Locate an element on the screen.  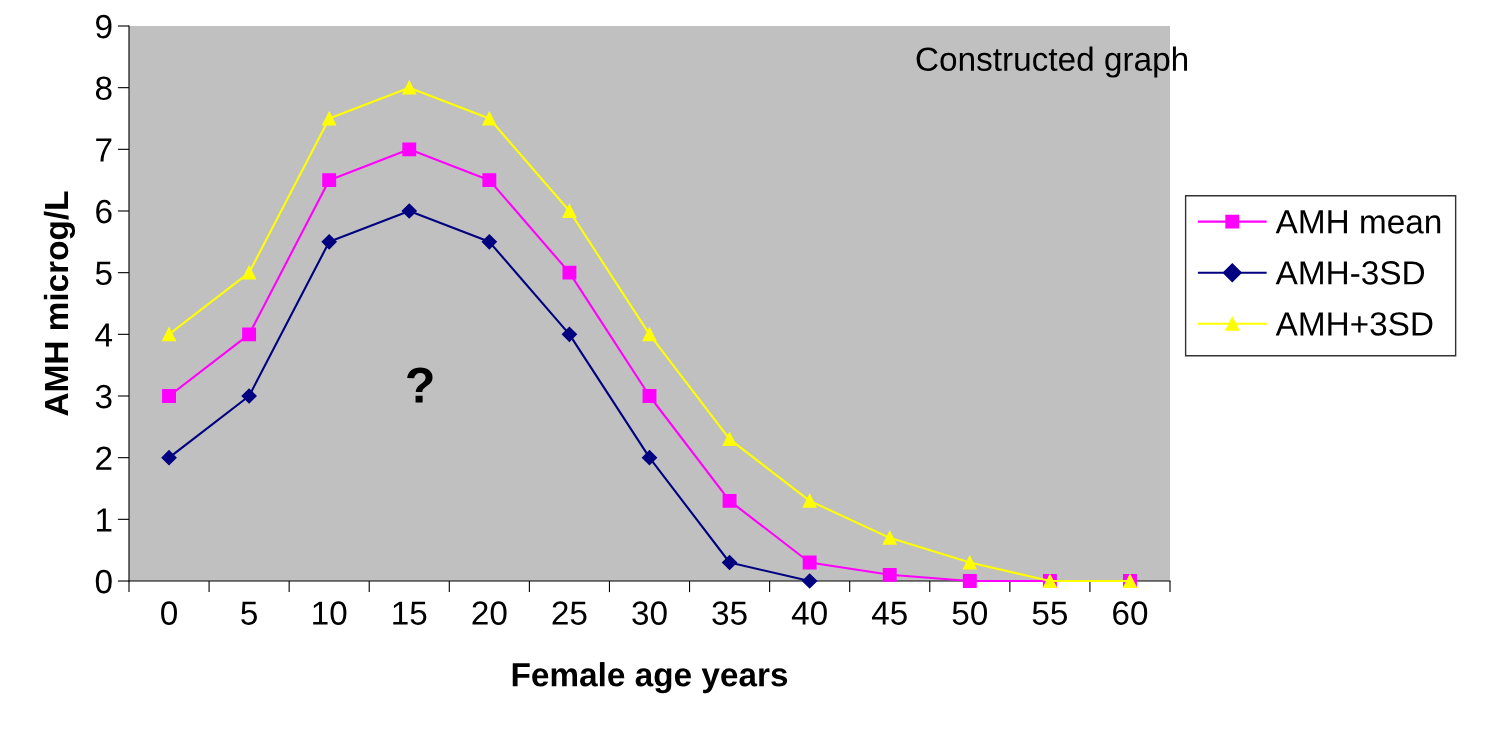
x-tick-label: 35 is located at coordinates (729, 613).